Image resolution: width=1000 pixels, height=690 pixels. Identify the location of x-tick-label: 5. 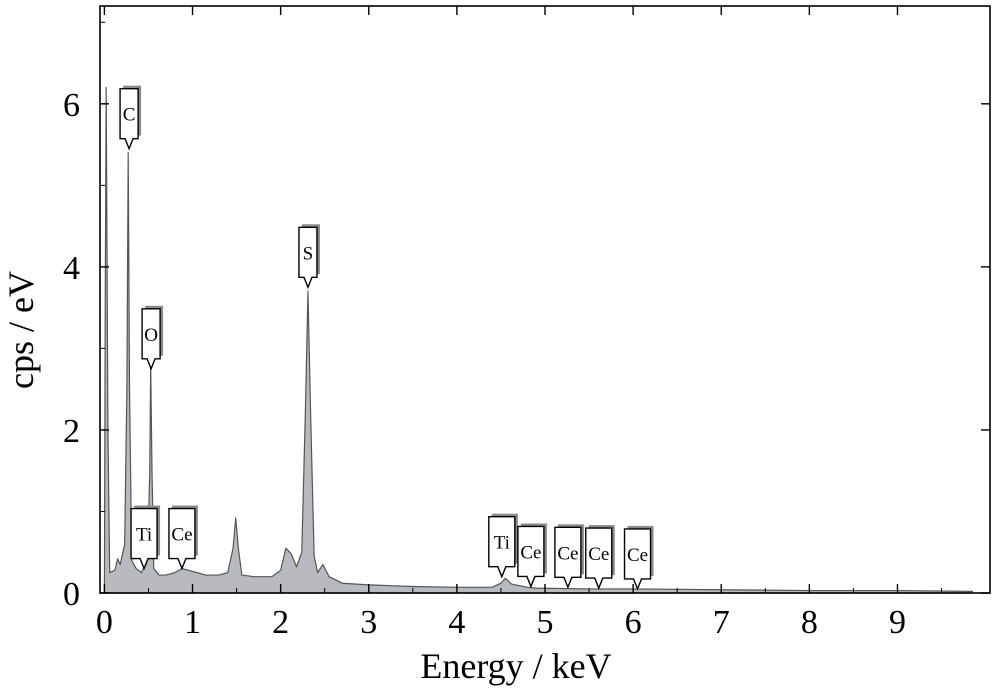
(545, 622).